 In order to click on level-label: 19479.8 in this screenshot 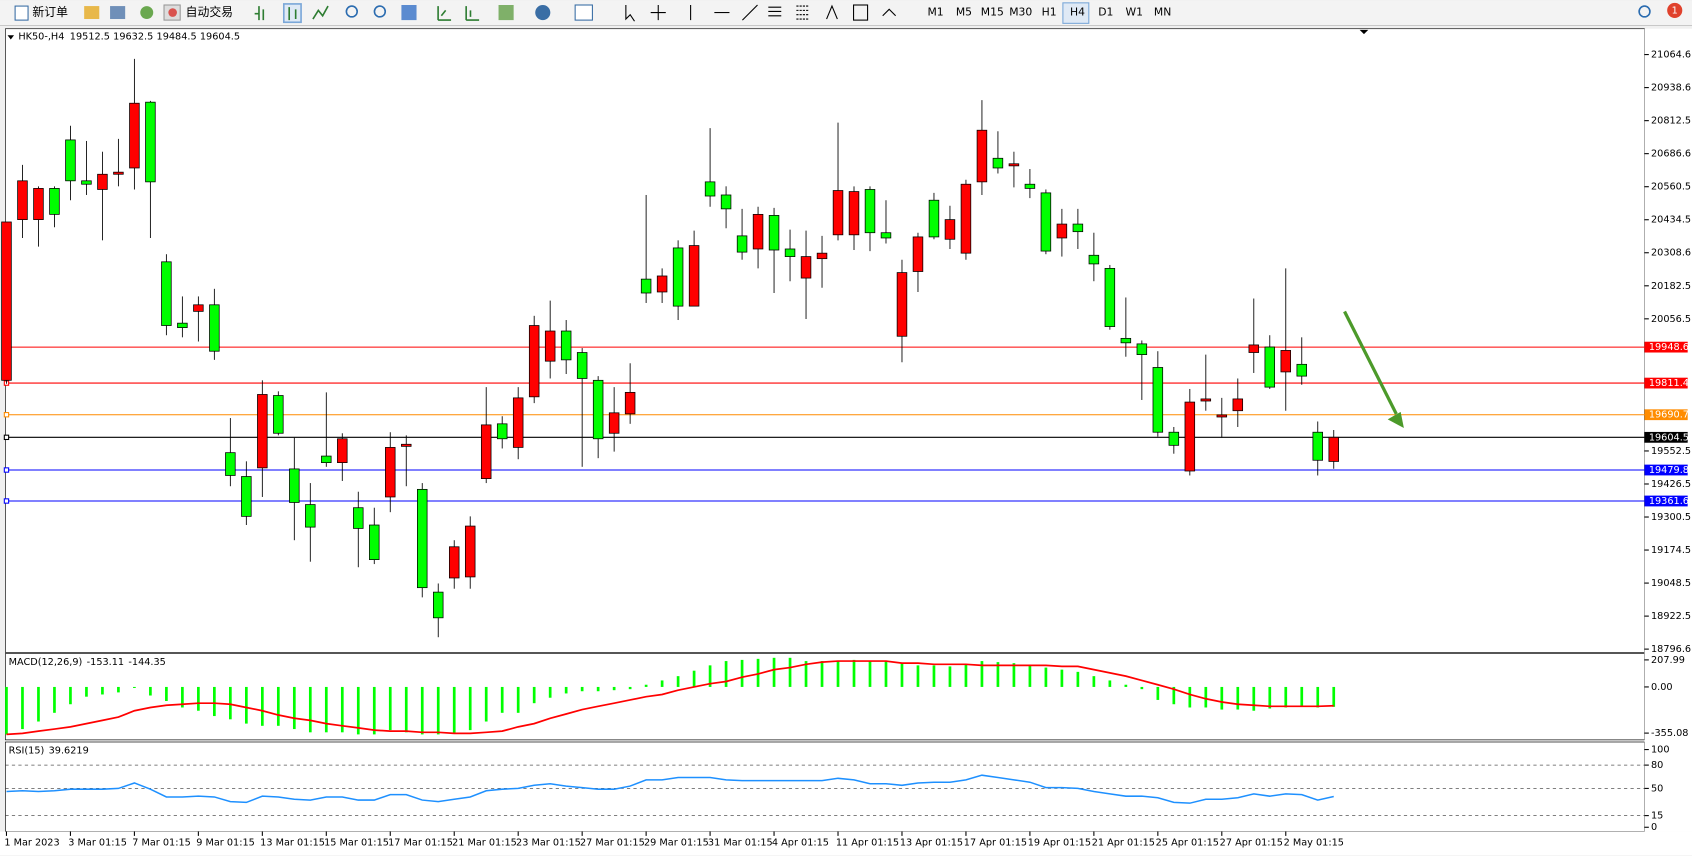, I will do `click(1669, 470)`.